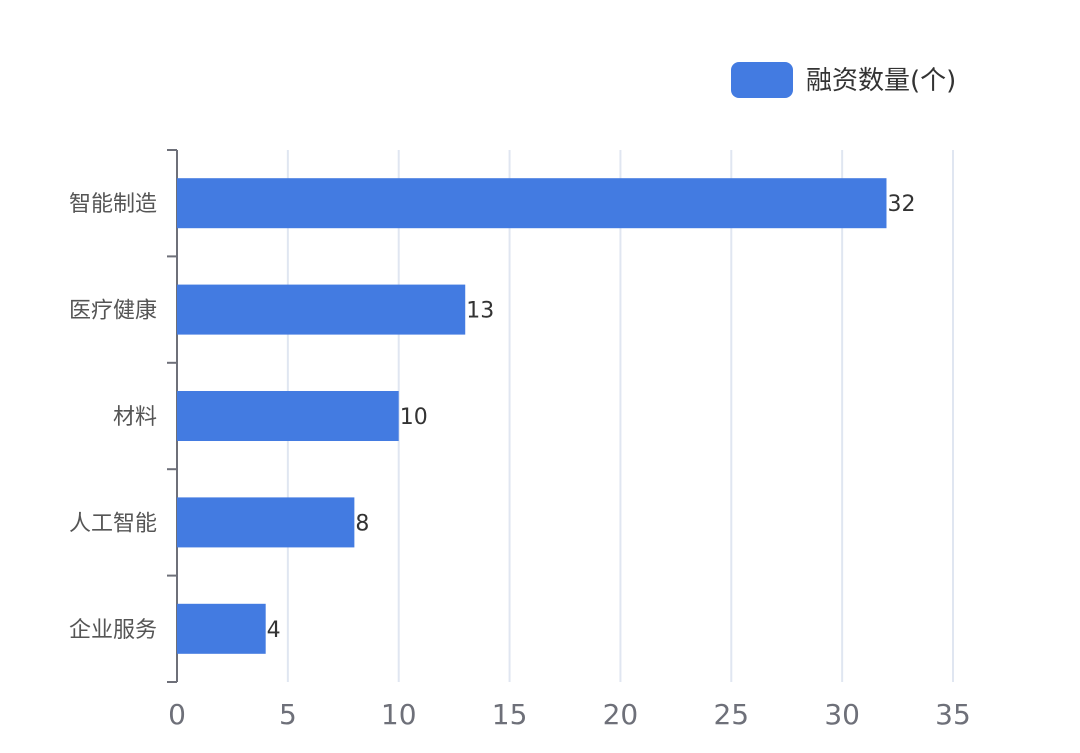  I want to click on data-label: 4, so click(274, 630).